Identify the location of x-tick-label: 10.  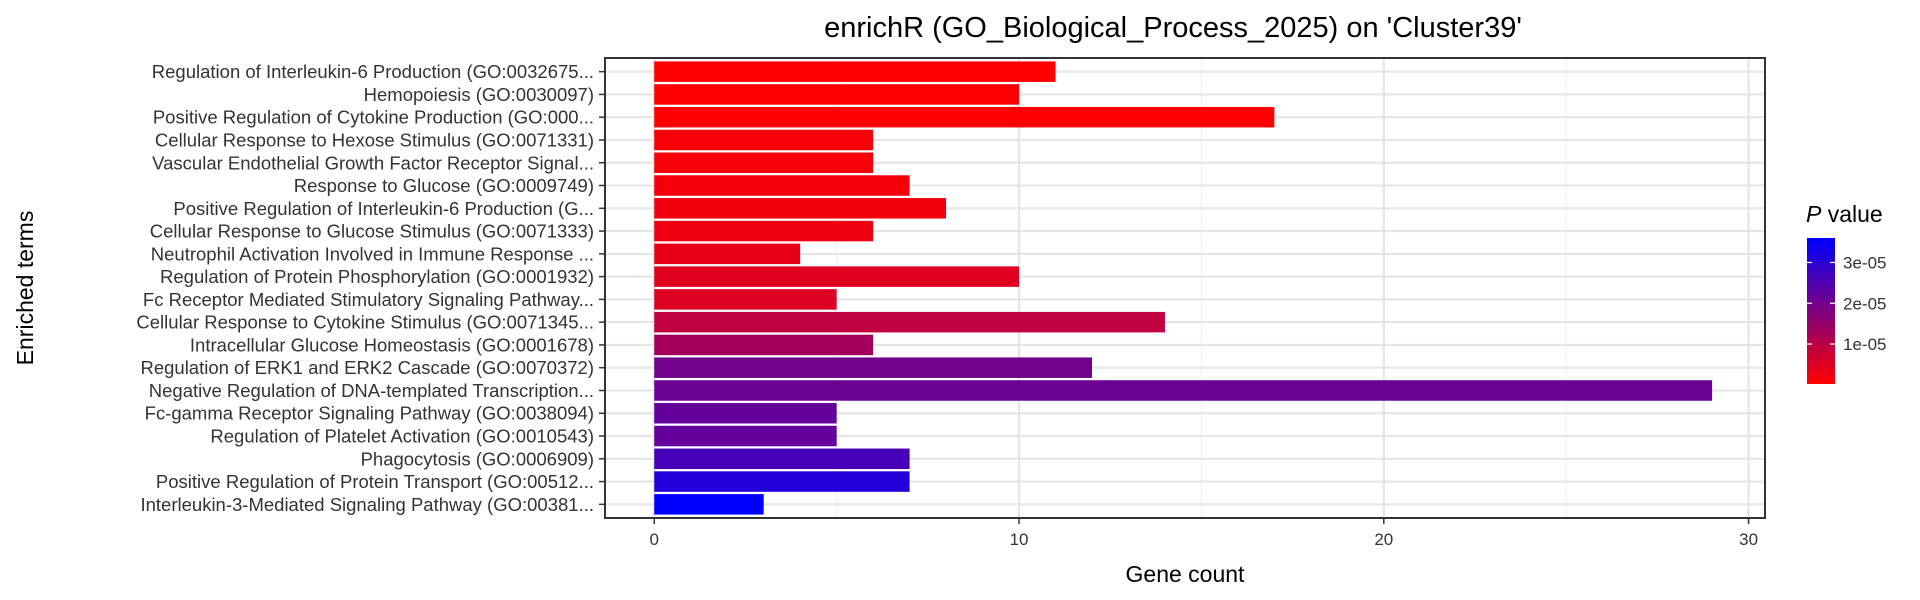
(1019, 539).